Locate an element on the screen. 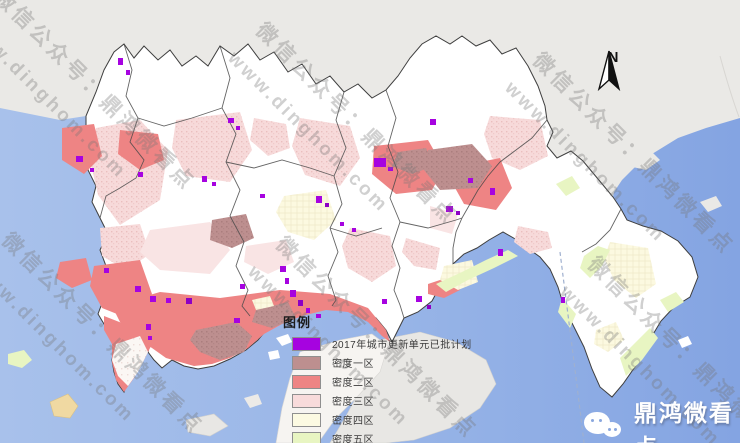 The width and height of the screenshot is (740, 443). density-zone3-plain-areas is located at coordinates (299, 240).